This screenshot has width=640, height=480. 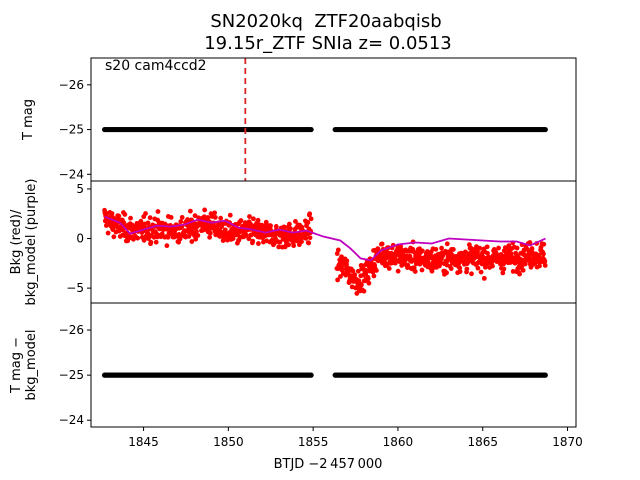 What do you see at coordinates (143, 442) in the screenshot?
I see `xtick-label: 1845` at bounding box center [143, 442].